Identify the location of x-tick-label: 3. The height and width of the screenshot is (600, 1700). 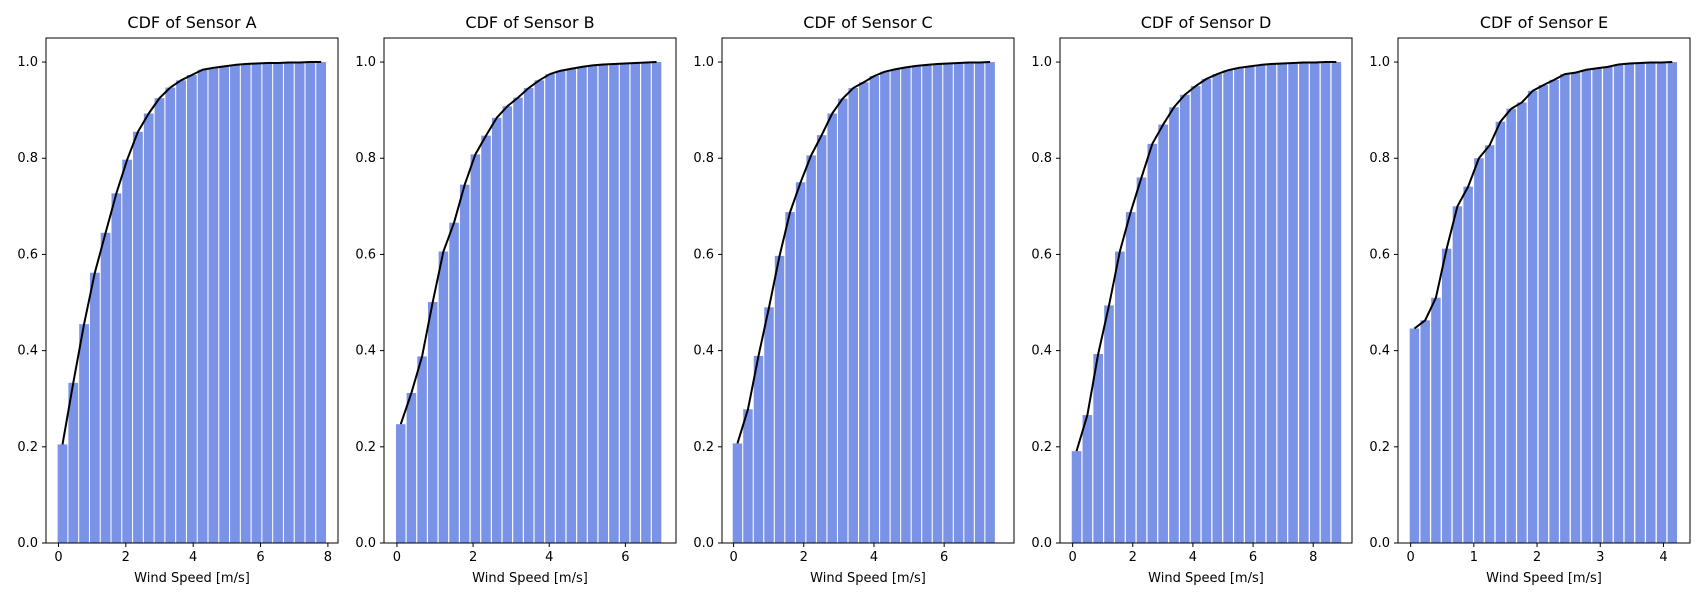
(1600, 557).